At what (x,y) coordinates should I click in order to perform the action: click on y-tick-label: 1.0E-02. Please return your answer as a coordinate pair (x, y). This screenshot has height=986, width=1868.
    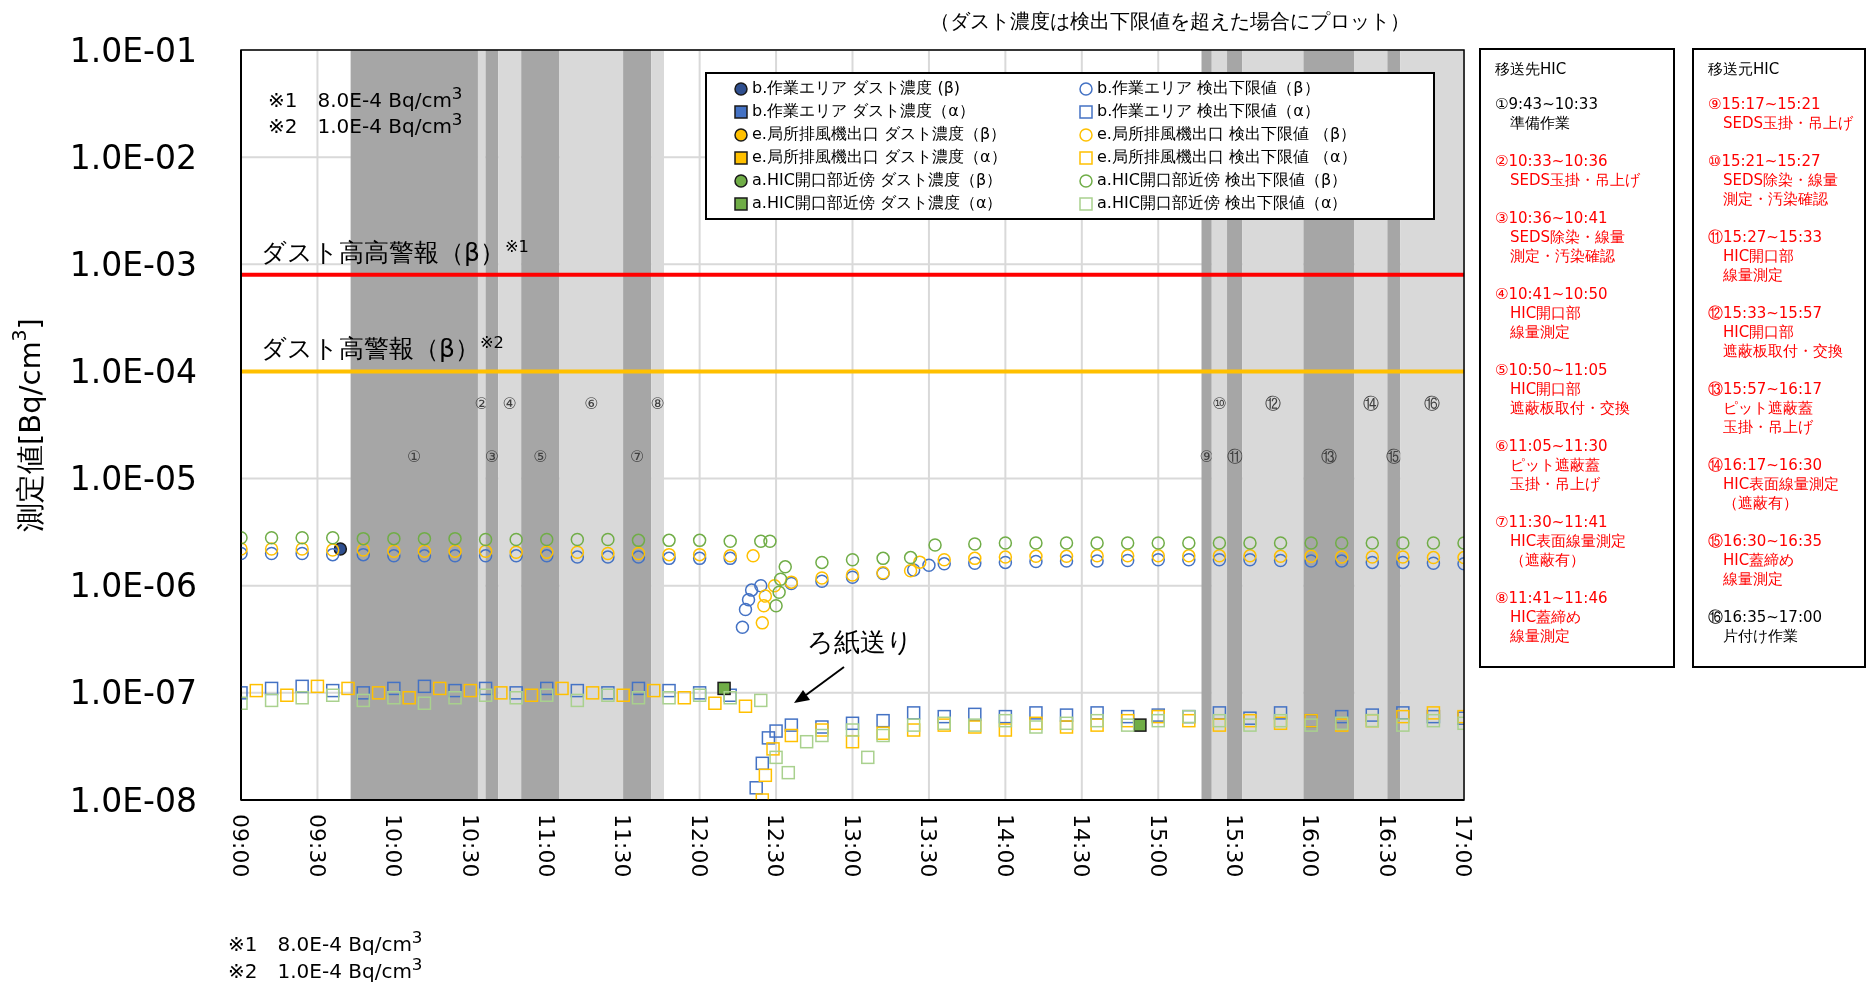
    Looking at the image, I should click on (133, 157).